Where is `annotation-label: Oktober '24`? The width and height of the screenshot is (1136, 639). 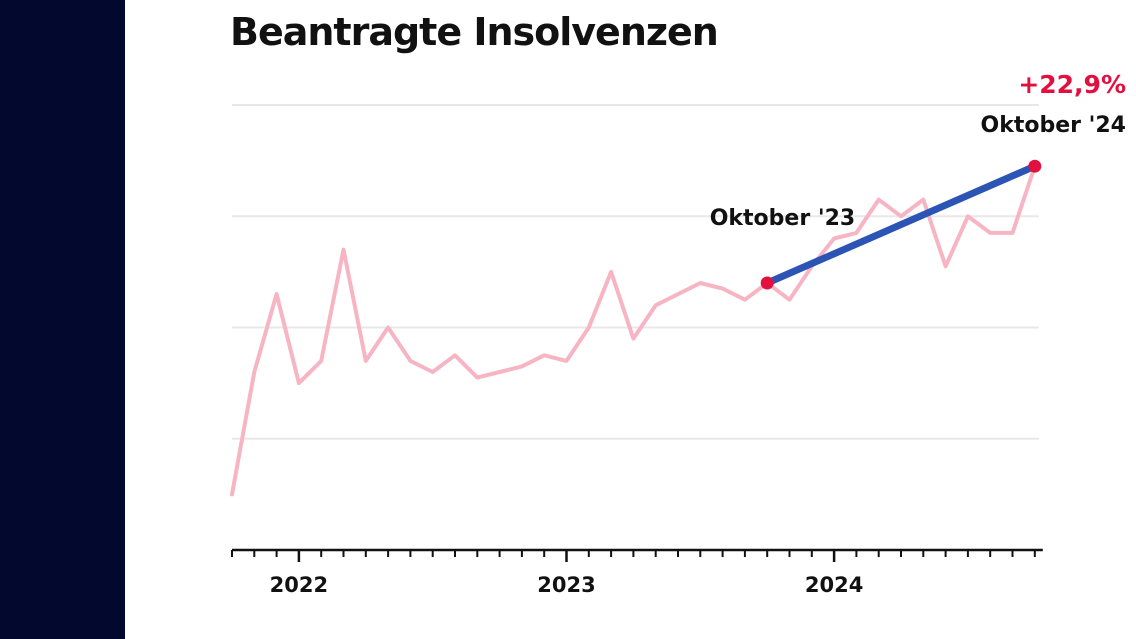 annotation-label: Oktober '24 is located at coordinates (1054, 125).